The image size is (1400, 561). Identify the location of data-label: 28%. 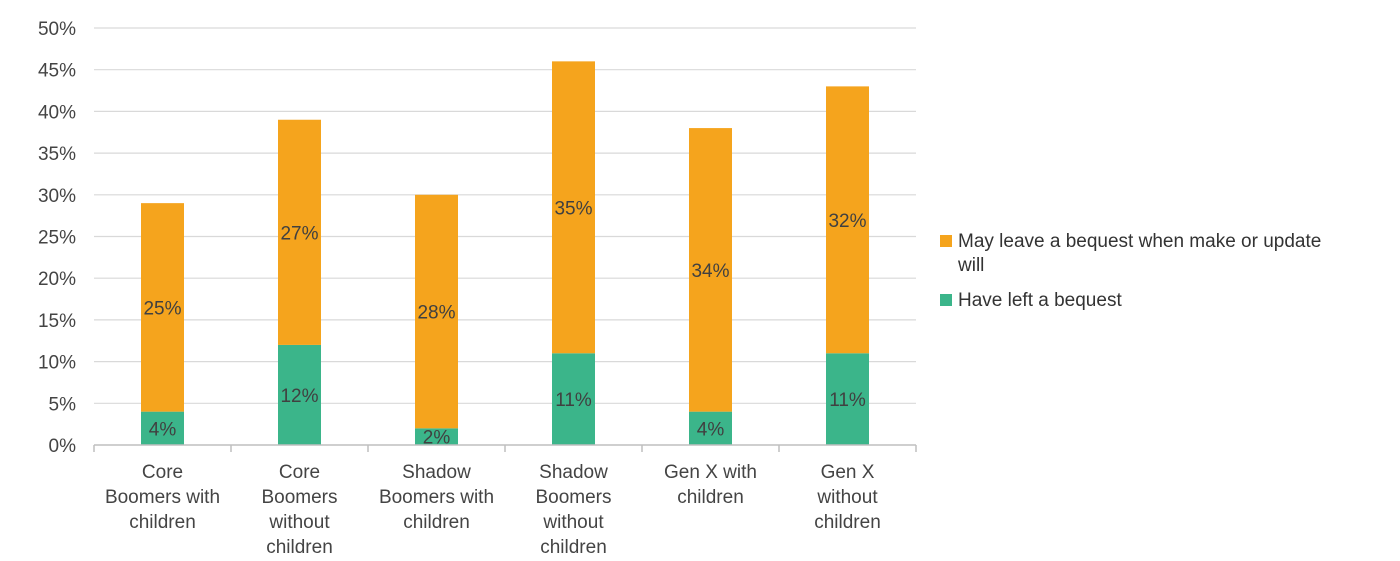
(436, 313).